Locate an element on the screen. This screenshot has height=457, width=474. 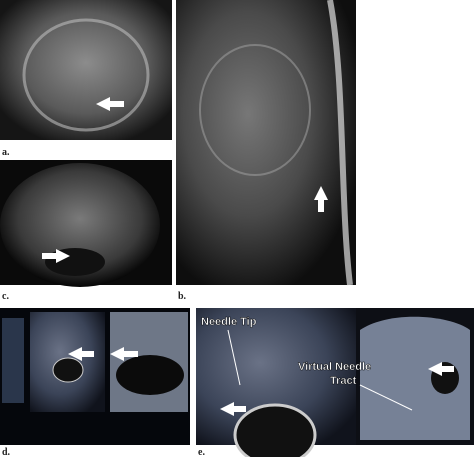
annotation: Needle Tip is located at coordinates (229, 322).